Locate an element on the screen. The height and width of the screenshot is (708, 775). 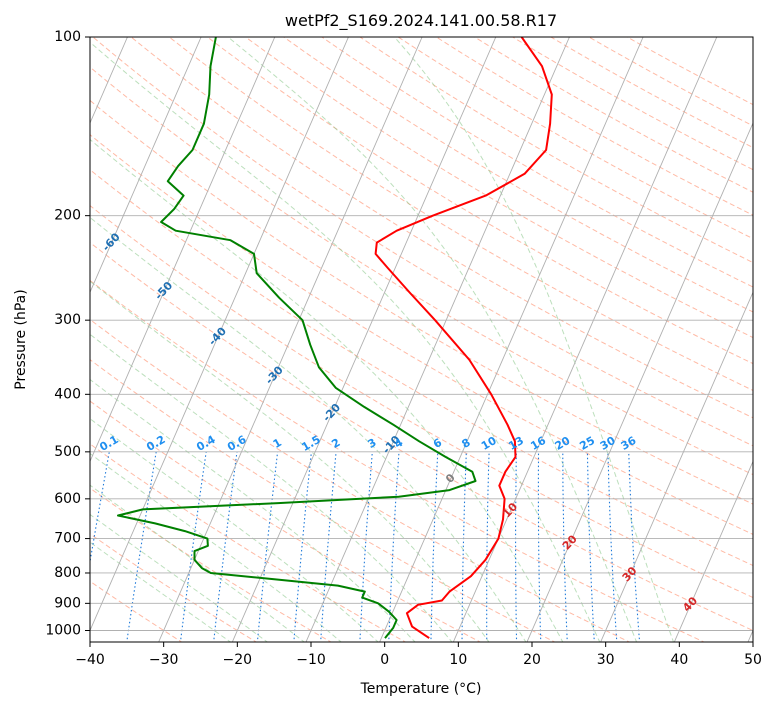
y-axis-label: Pressure (hPa) is located at coordinates (21, 339).